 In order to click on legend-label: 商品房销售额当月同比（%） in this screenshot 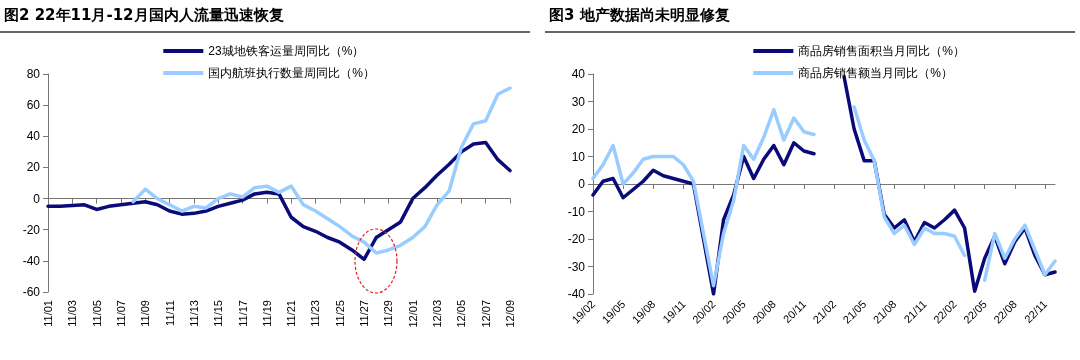, I will do `click(875, 73)`.